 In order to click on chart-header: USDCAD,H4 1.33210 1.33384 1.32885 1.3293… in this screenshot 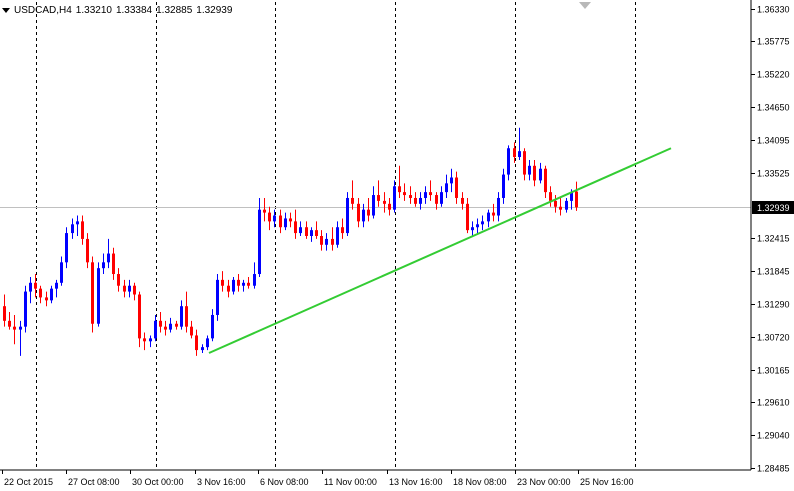, I will do `click(119, 10)`.